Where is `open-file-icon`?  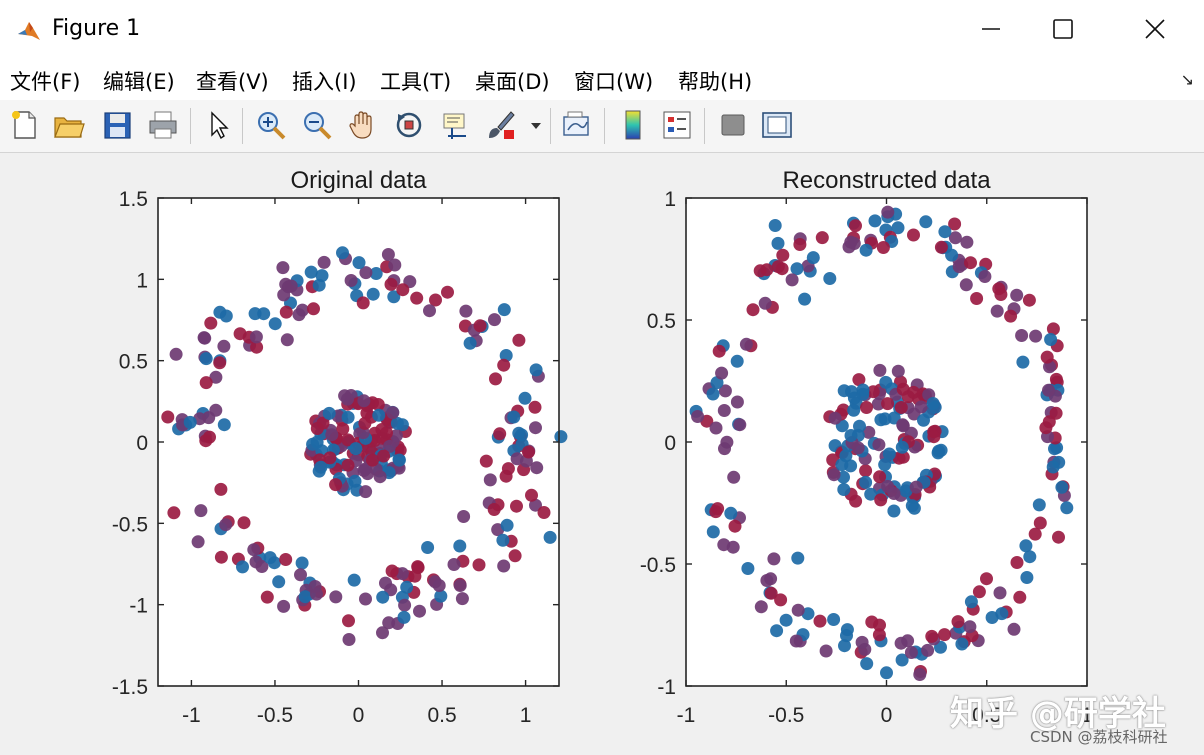 open-file-icon is located at coordinates (69, 125).